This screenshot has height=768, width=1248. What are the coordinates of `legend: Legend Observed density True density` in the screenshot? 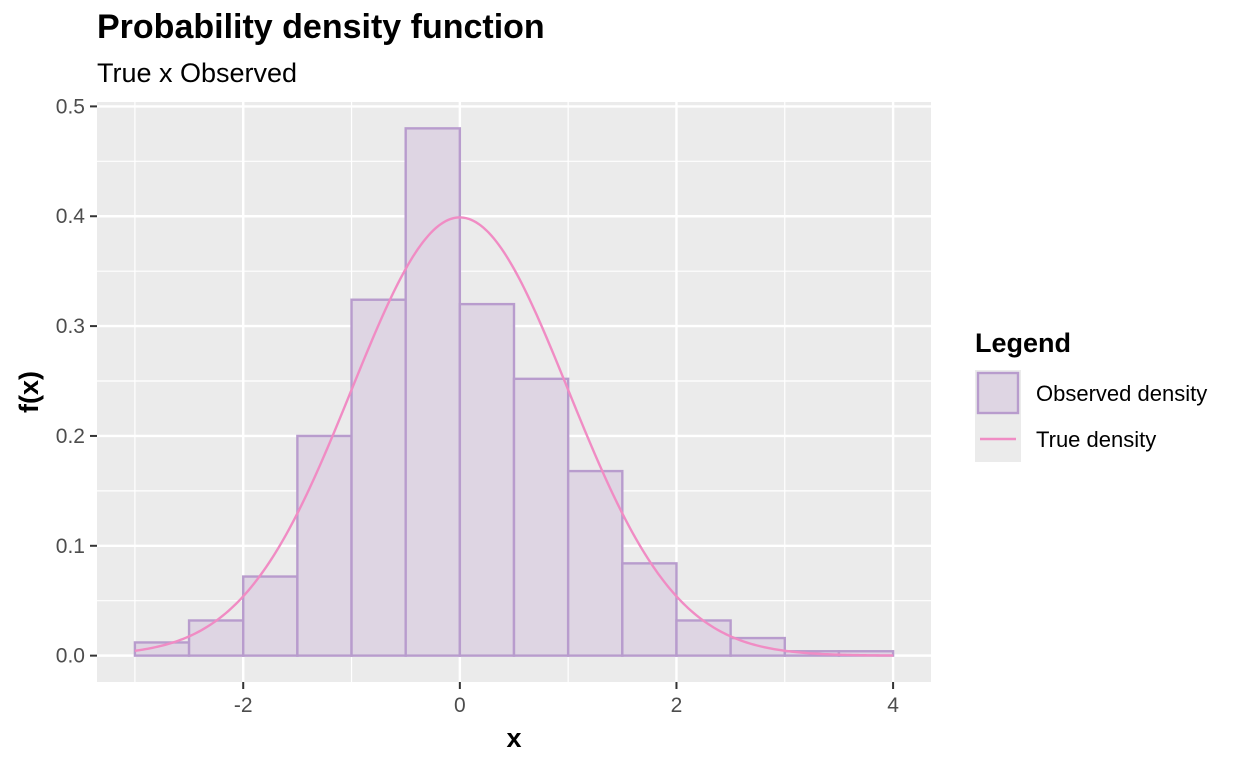 It's located at (1091, 395).